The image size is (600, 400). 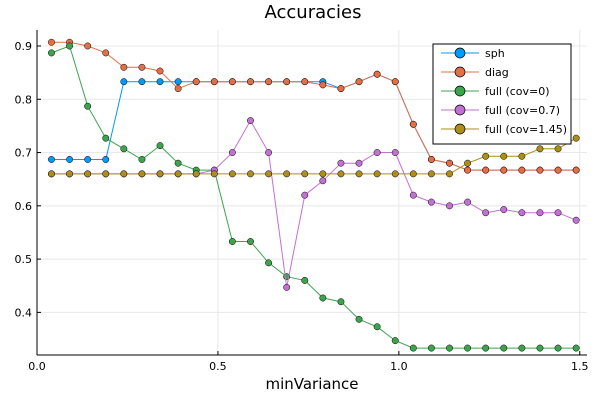 I want to click on y-tick-label: 0.9, so click(x=24, y=46).